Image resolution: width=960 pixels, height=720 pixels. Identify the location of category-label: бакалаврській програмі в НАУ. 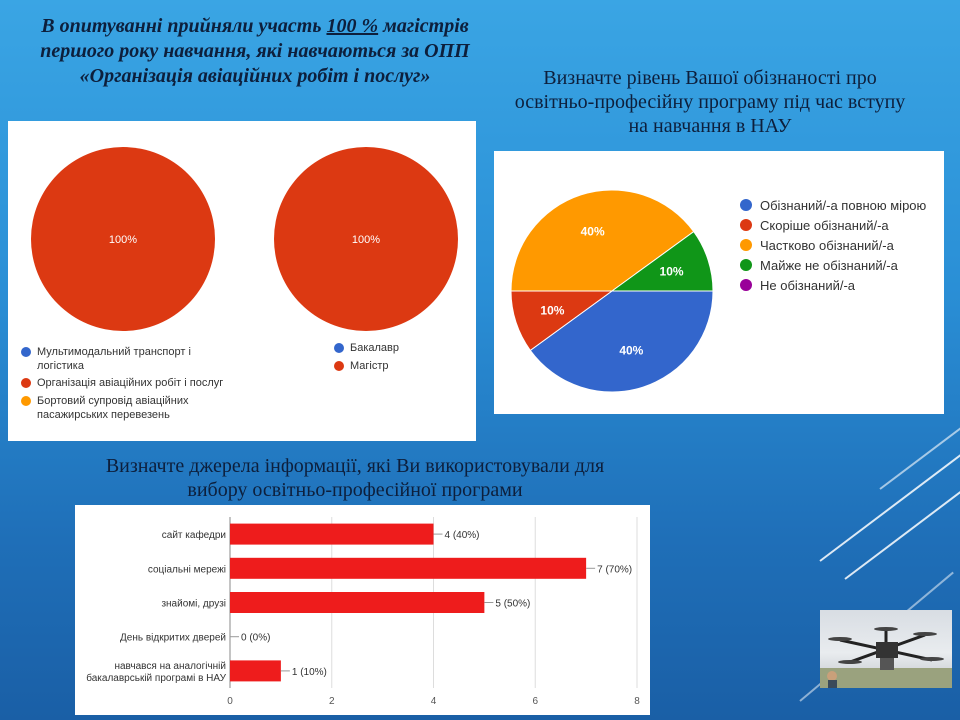
(156, 678).